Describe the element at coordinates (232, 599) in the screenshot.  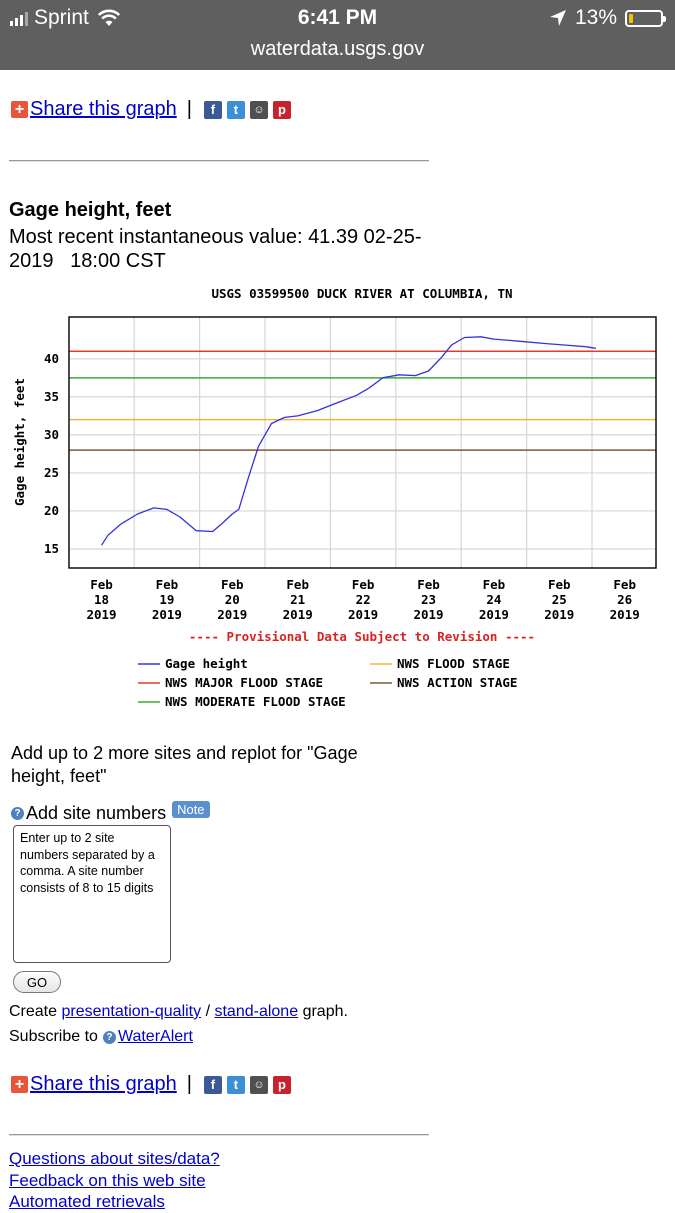
I see `x-tick-label: 20` at that location.